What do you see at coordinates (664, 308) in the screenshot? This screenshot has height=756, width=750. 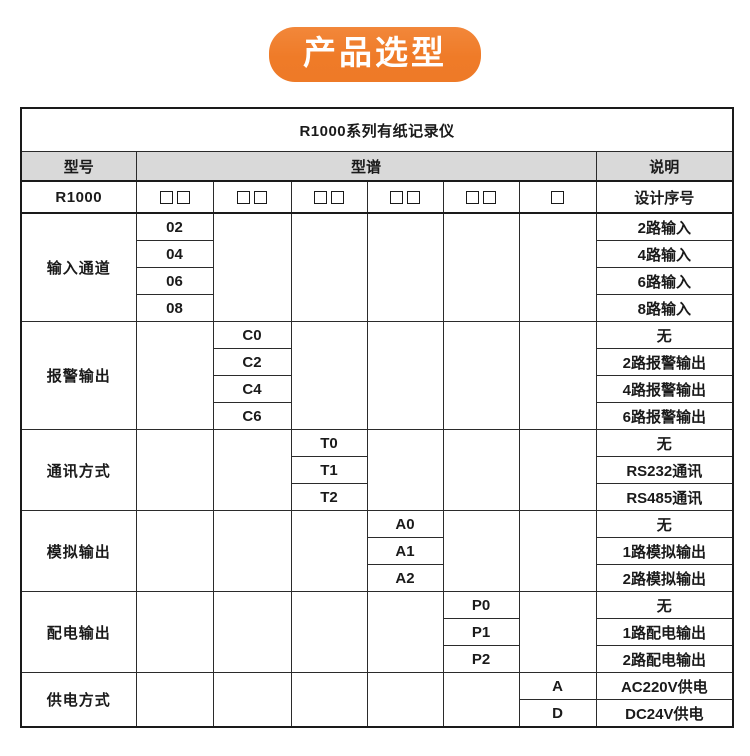 I see `option-description: 8路输入` at bounding box center [664, 308].